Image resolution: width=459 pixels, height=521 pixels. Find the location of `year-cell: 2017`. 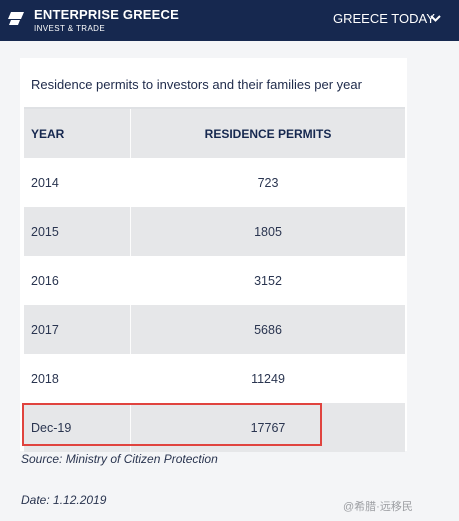

year-cell: 2017 is located at coordinates (45, 329).